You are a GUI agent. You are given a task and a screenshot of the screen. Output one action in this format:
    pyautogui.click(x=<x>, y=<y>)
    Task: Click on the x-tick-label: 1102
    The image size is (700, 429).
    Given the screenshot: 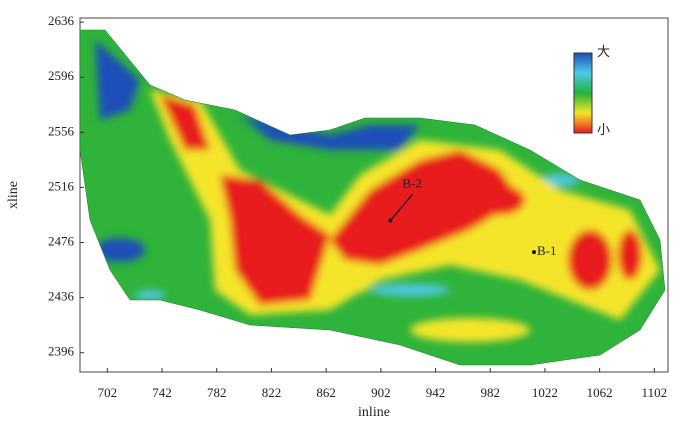 What is the action you would take?
    pyautogui.click(x=655, y=392)
    